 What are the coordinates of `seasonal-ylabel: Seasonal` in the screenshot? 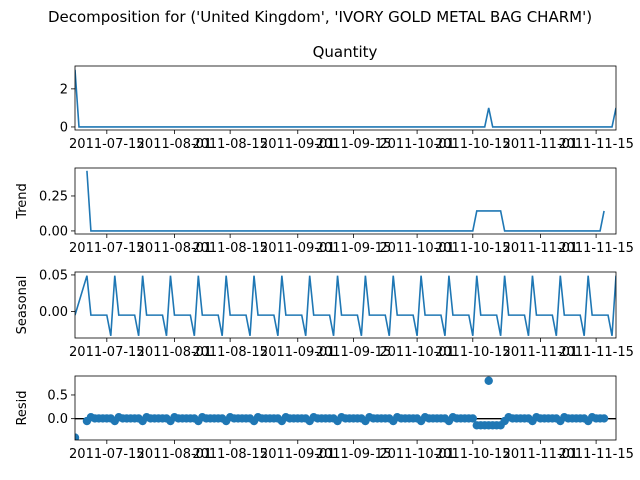 It's located at (22, 305).